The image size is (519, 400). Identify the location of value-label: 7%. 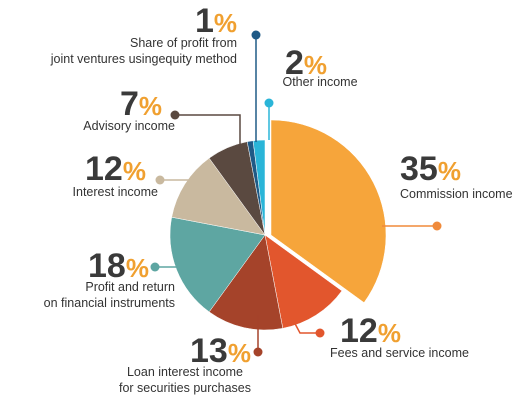
(141, 104).